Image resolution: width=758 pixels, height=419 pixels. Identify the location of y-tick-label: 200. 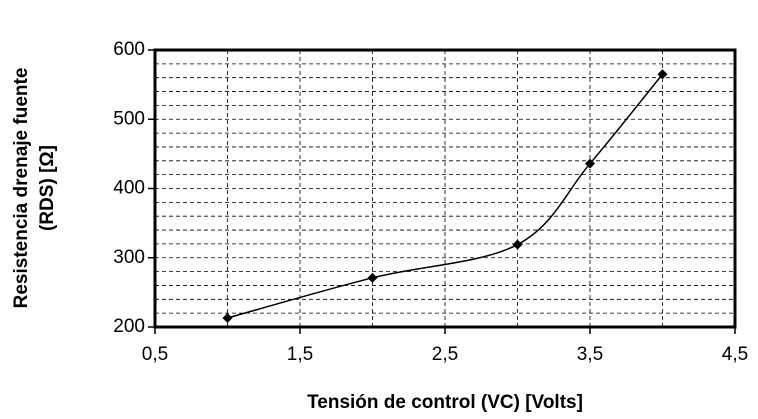
(129, 326).